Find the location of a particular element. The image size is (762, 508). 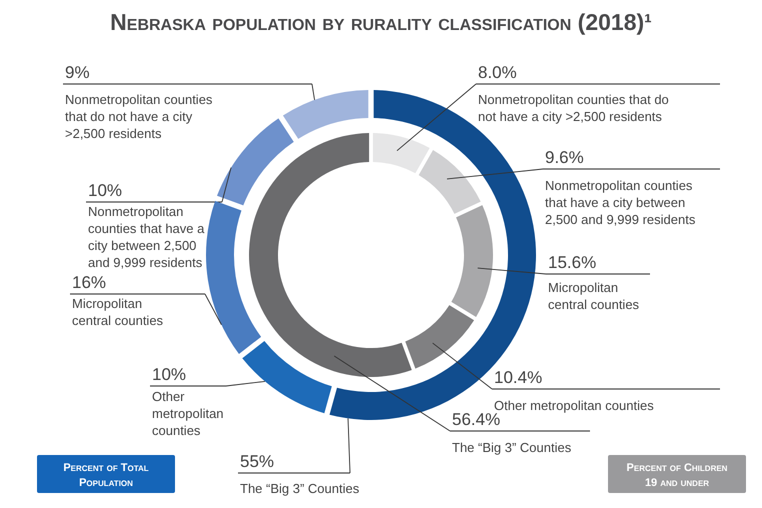

data-label: 56.4% is located at coordinates (476, 419).